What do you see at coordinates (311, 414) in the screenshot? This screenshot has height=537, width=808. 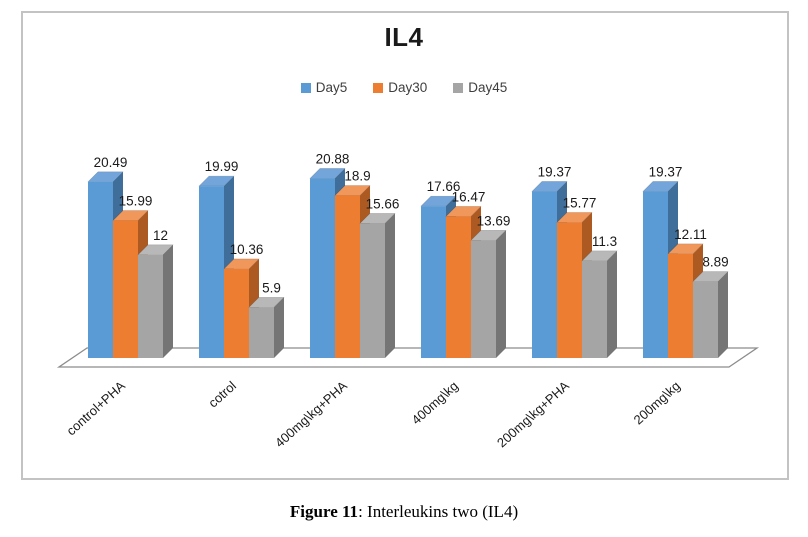 I see `category-label-400mg\kg+PHA: 400mg\kg+PHA` at bounding box center [311, 414].